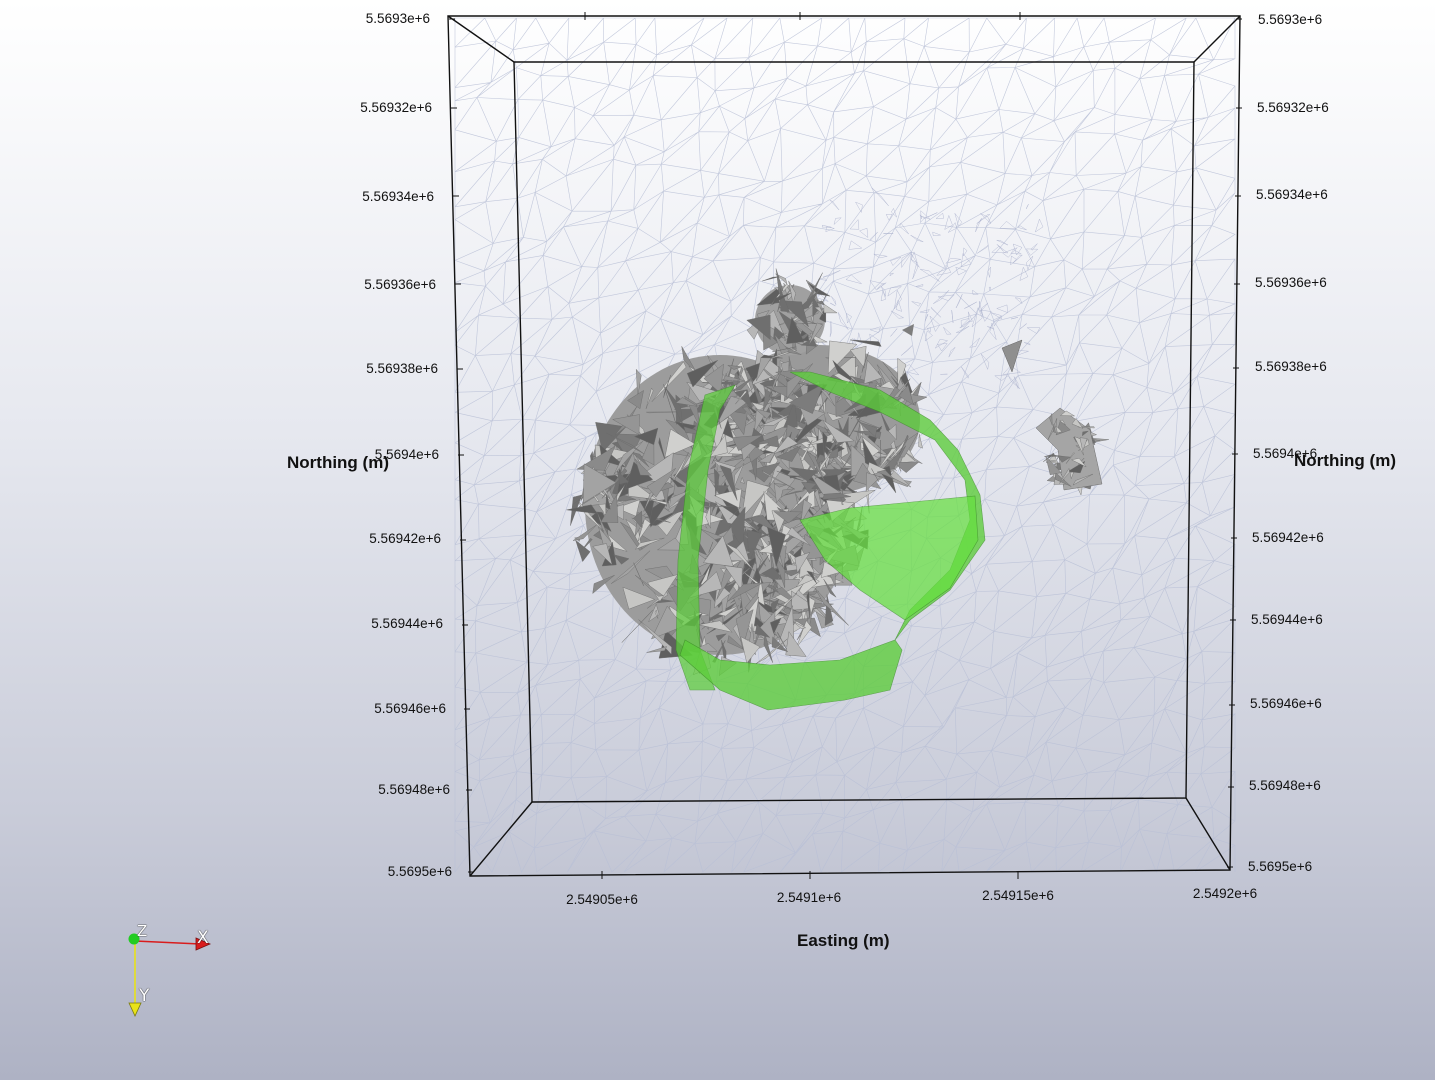  I want to click on easting-tick-label: 2.5491e+6, so click(809, 897).